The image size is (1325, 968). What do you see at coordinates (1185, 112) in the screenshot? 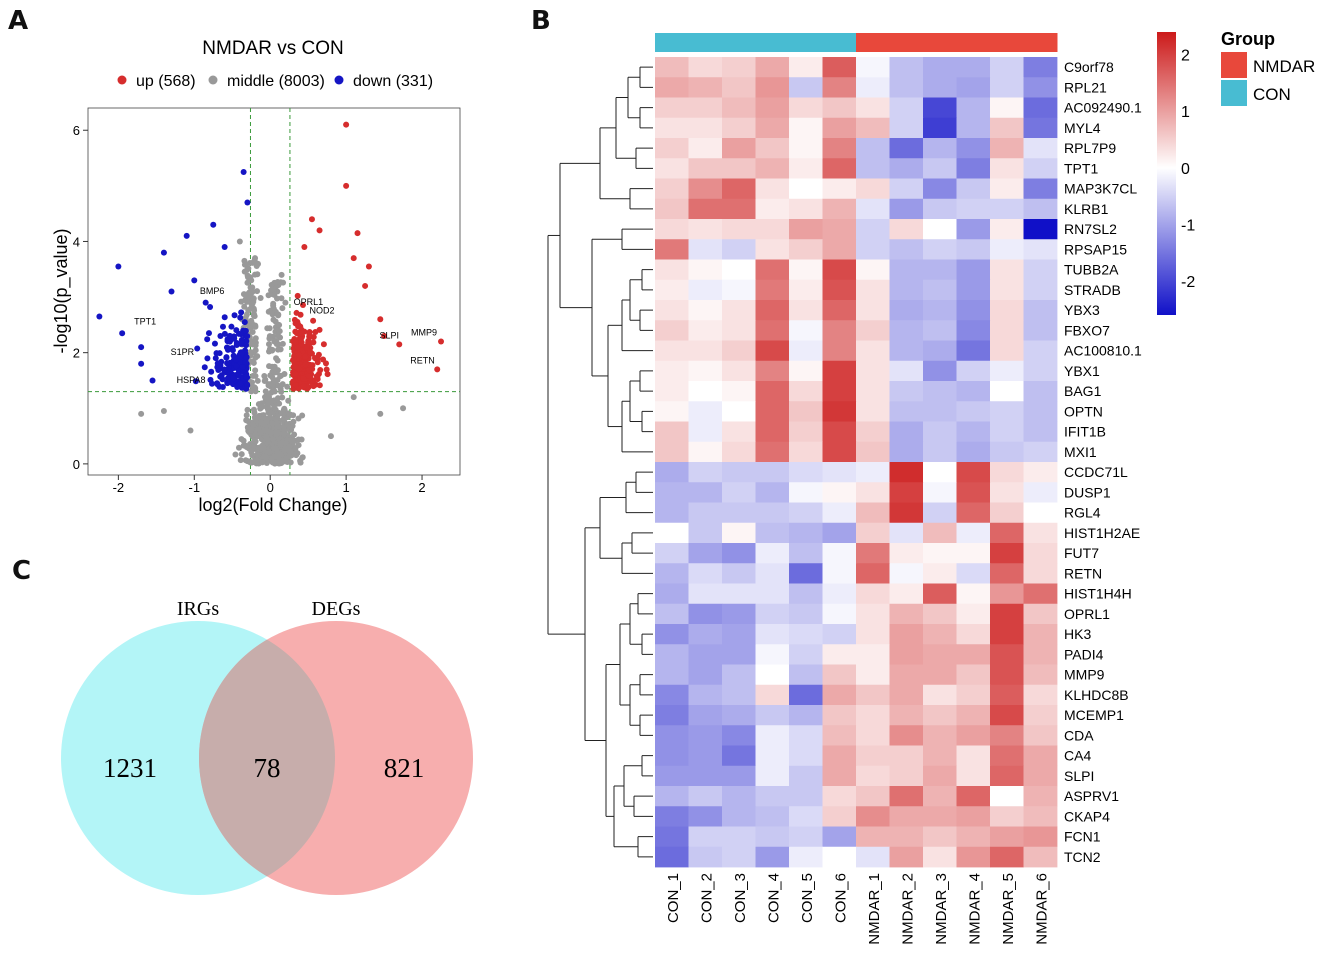
I see `colorbar-tick-label: 1` at bounding box center [1185, 112].